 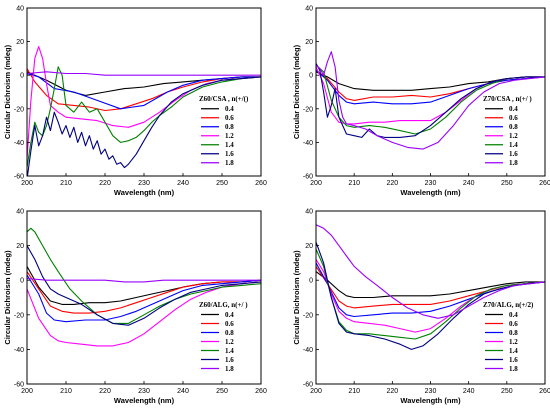 I want to click on legend-title: Z70/ALG, n(+/2), so click(x=508, y=305).